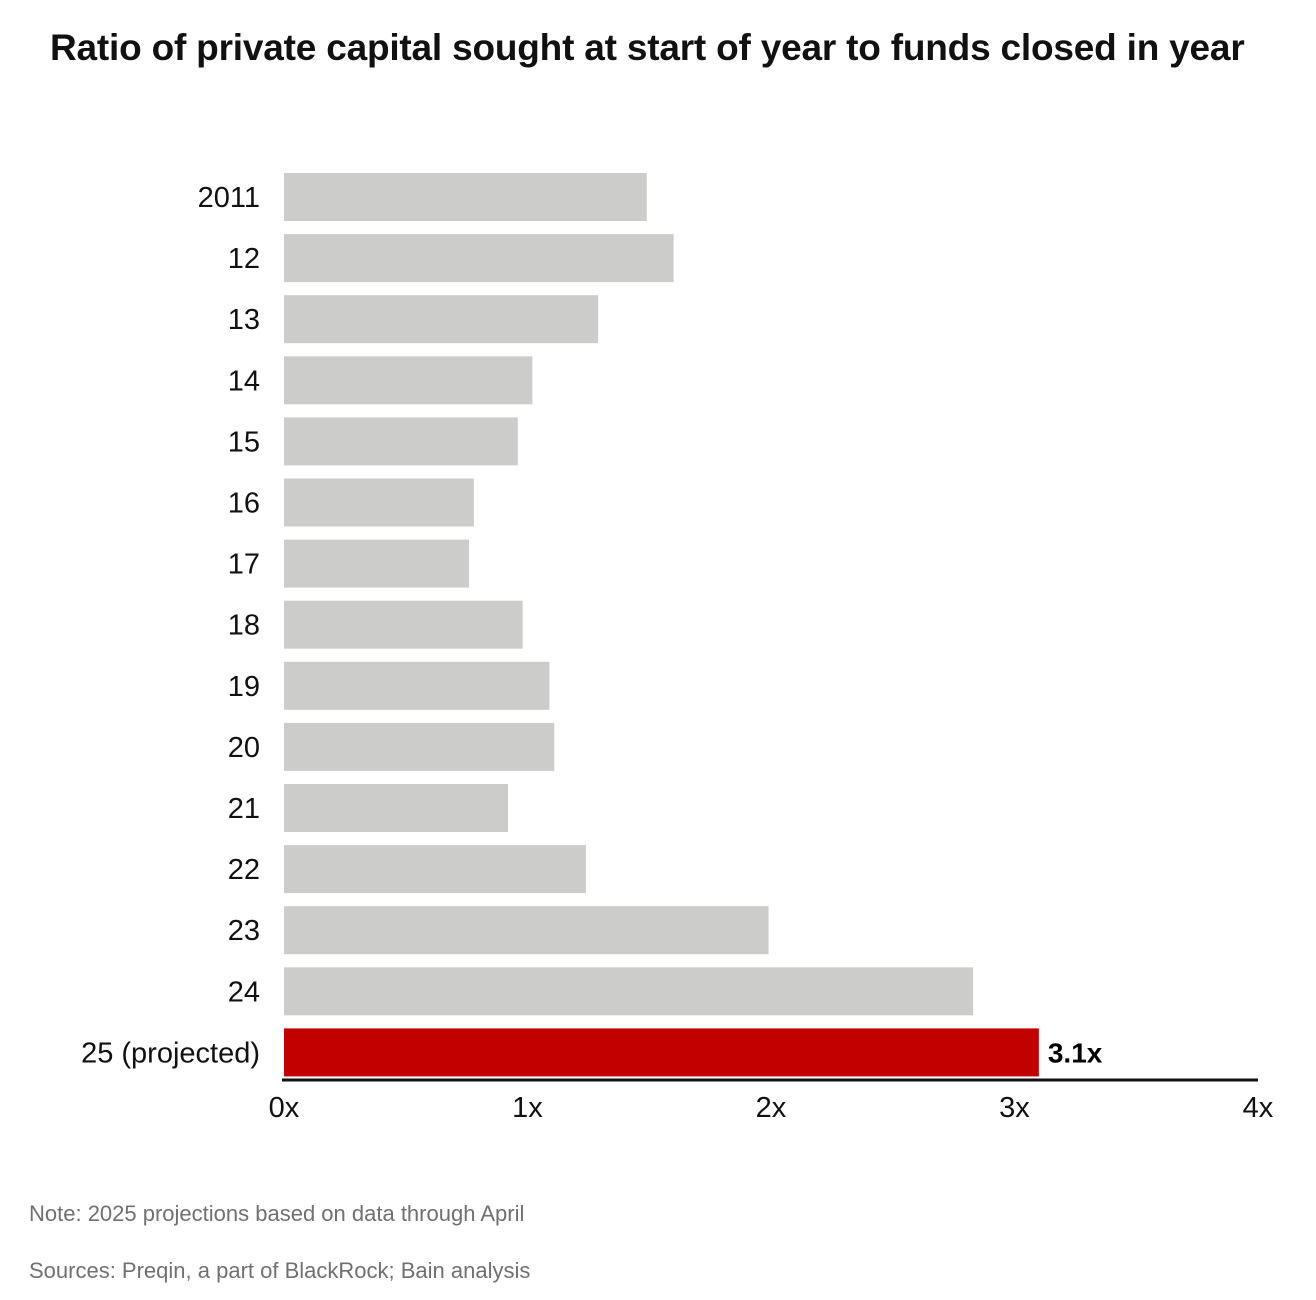 The image size is (1316, 1300). What do you see at coordinates (244, 931) in the screenshot?
I see `category-label: 23` at bounding box center [244, 931].